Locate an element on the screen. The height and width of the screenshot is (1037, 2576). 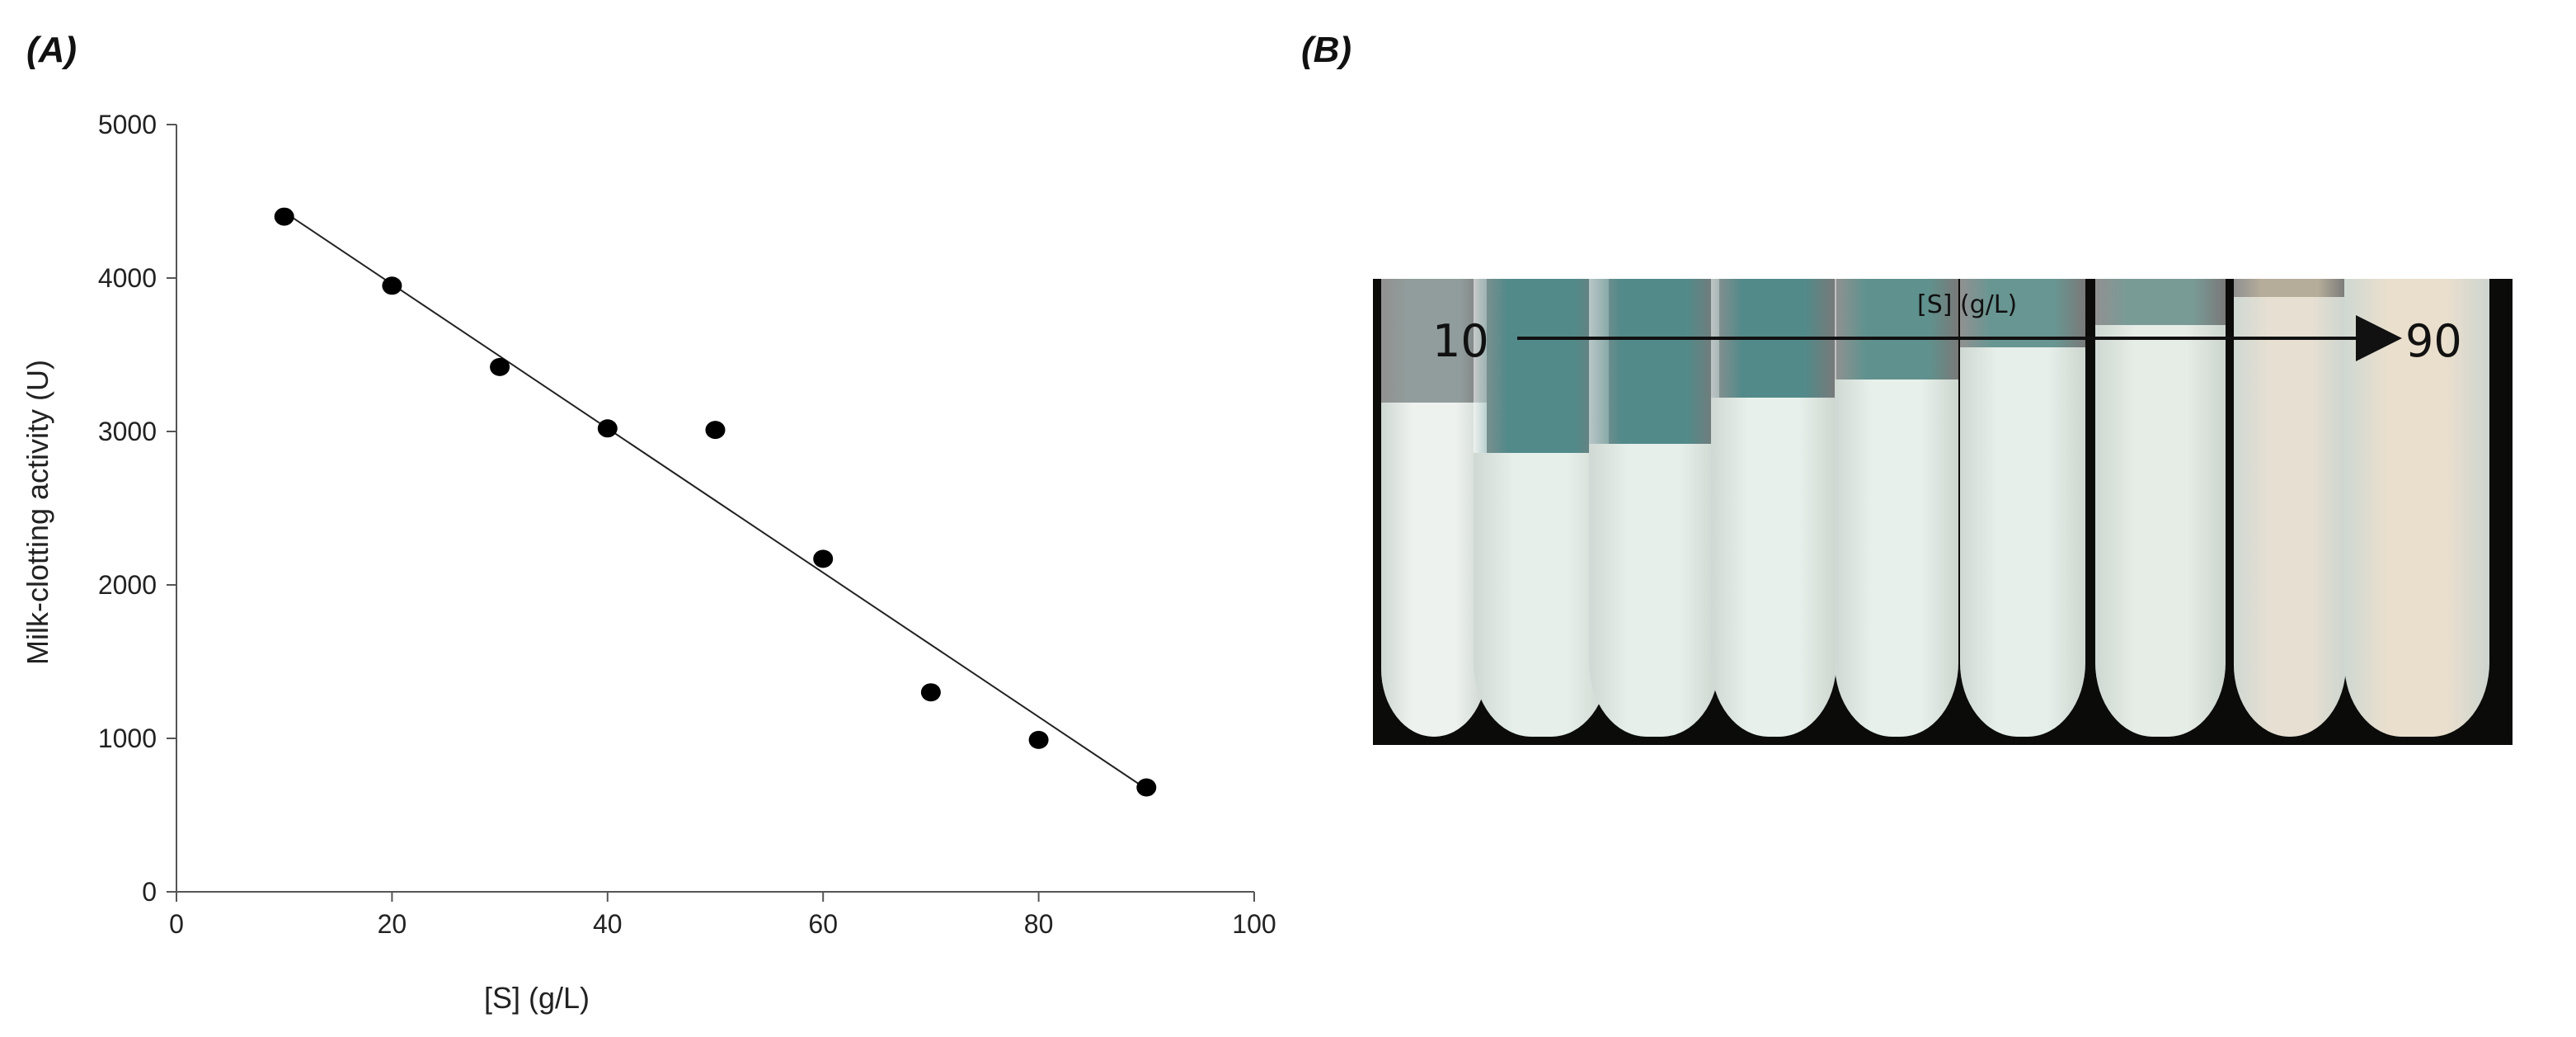
y-tick-label: 0 is located at coordinates (149, 892).